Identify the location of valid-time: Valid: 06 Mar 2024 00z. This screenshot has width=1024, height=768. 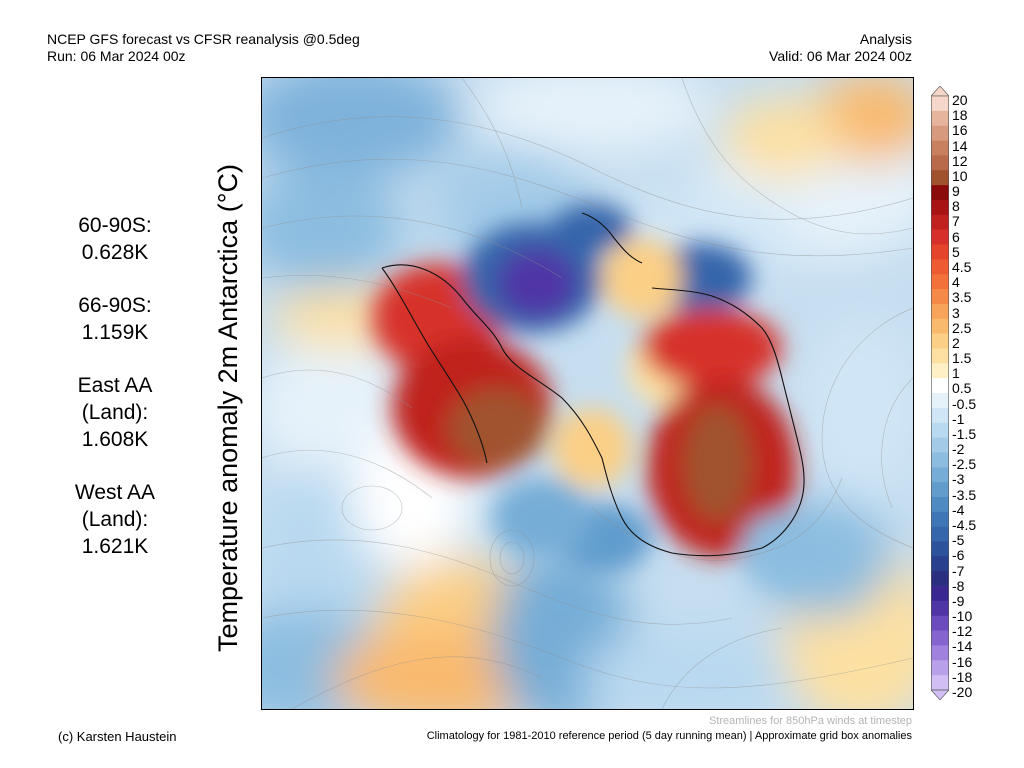
(840, 56).